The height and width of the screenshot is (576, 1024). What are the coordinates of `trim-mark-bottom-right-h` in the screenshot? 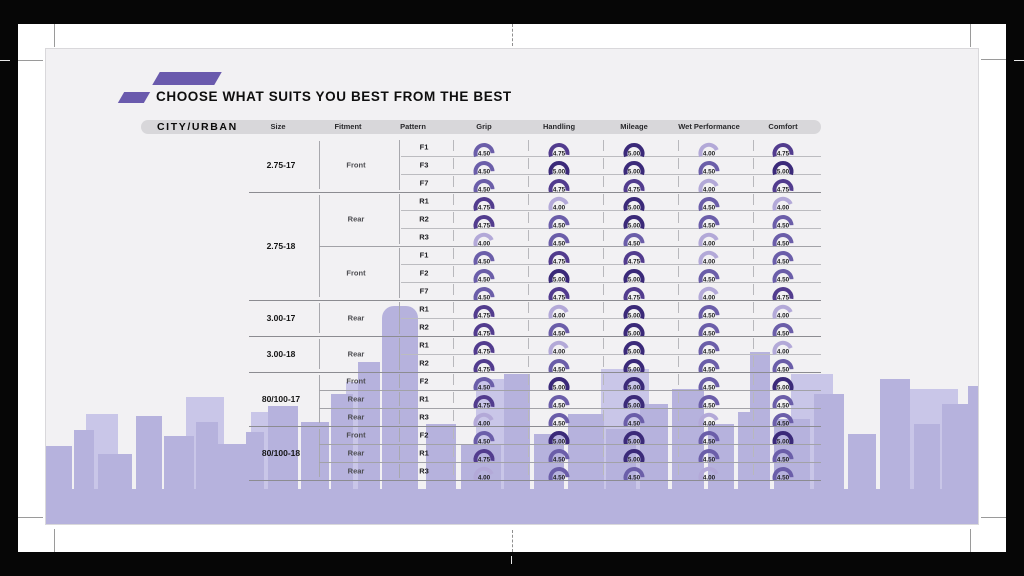 It's located at (993, 517).